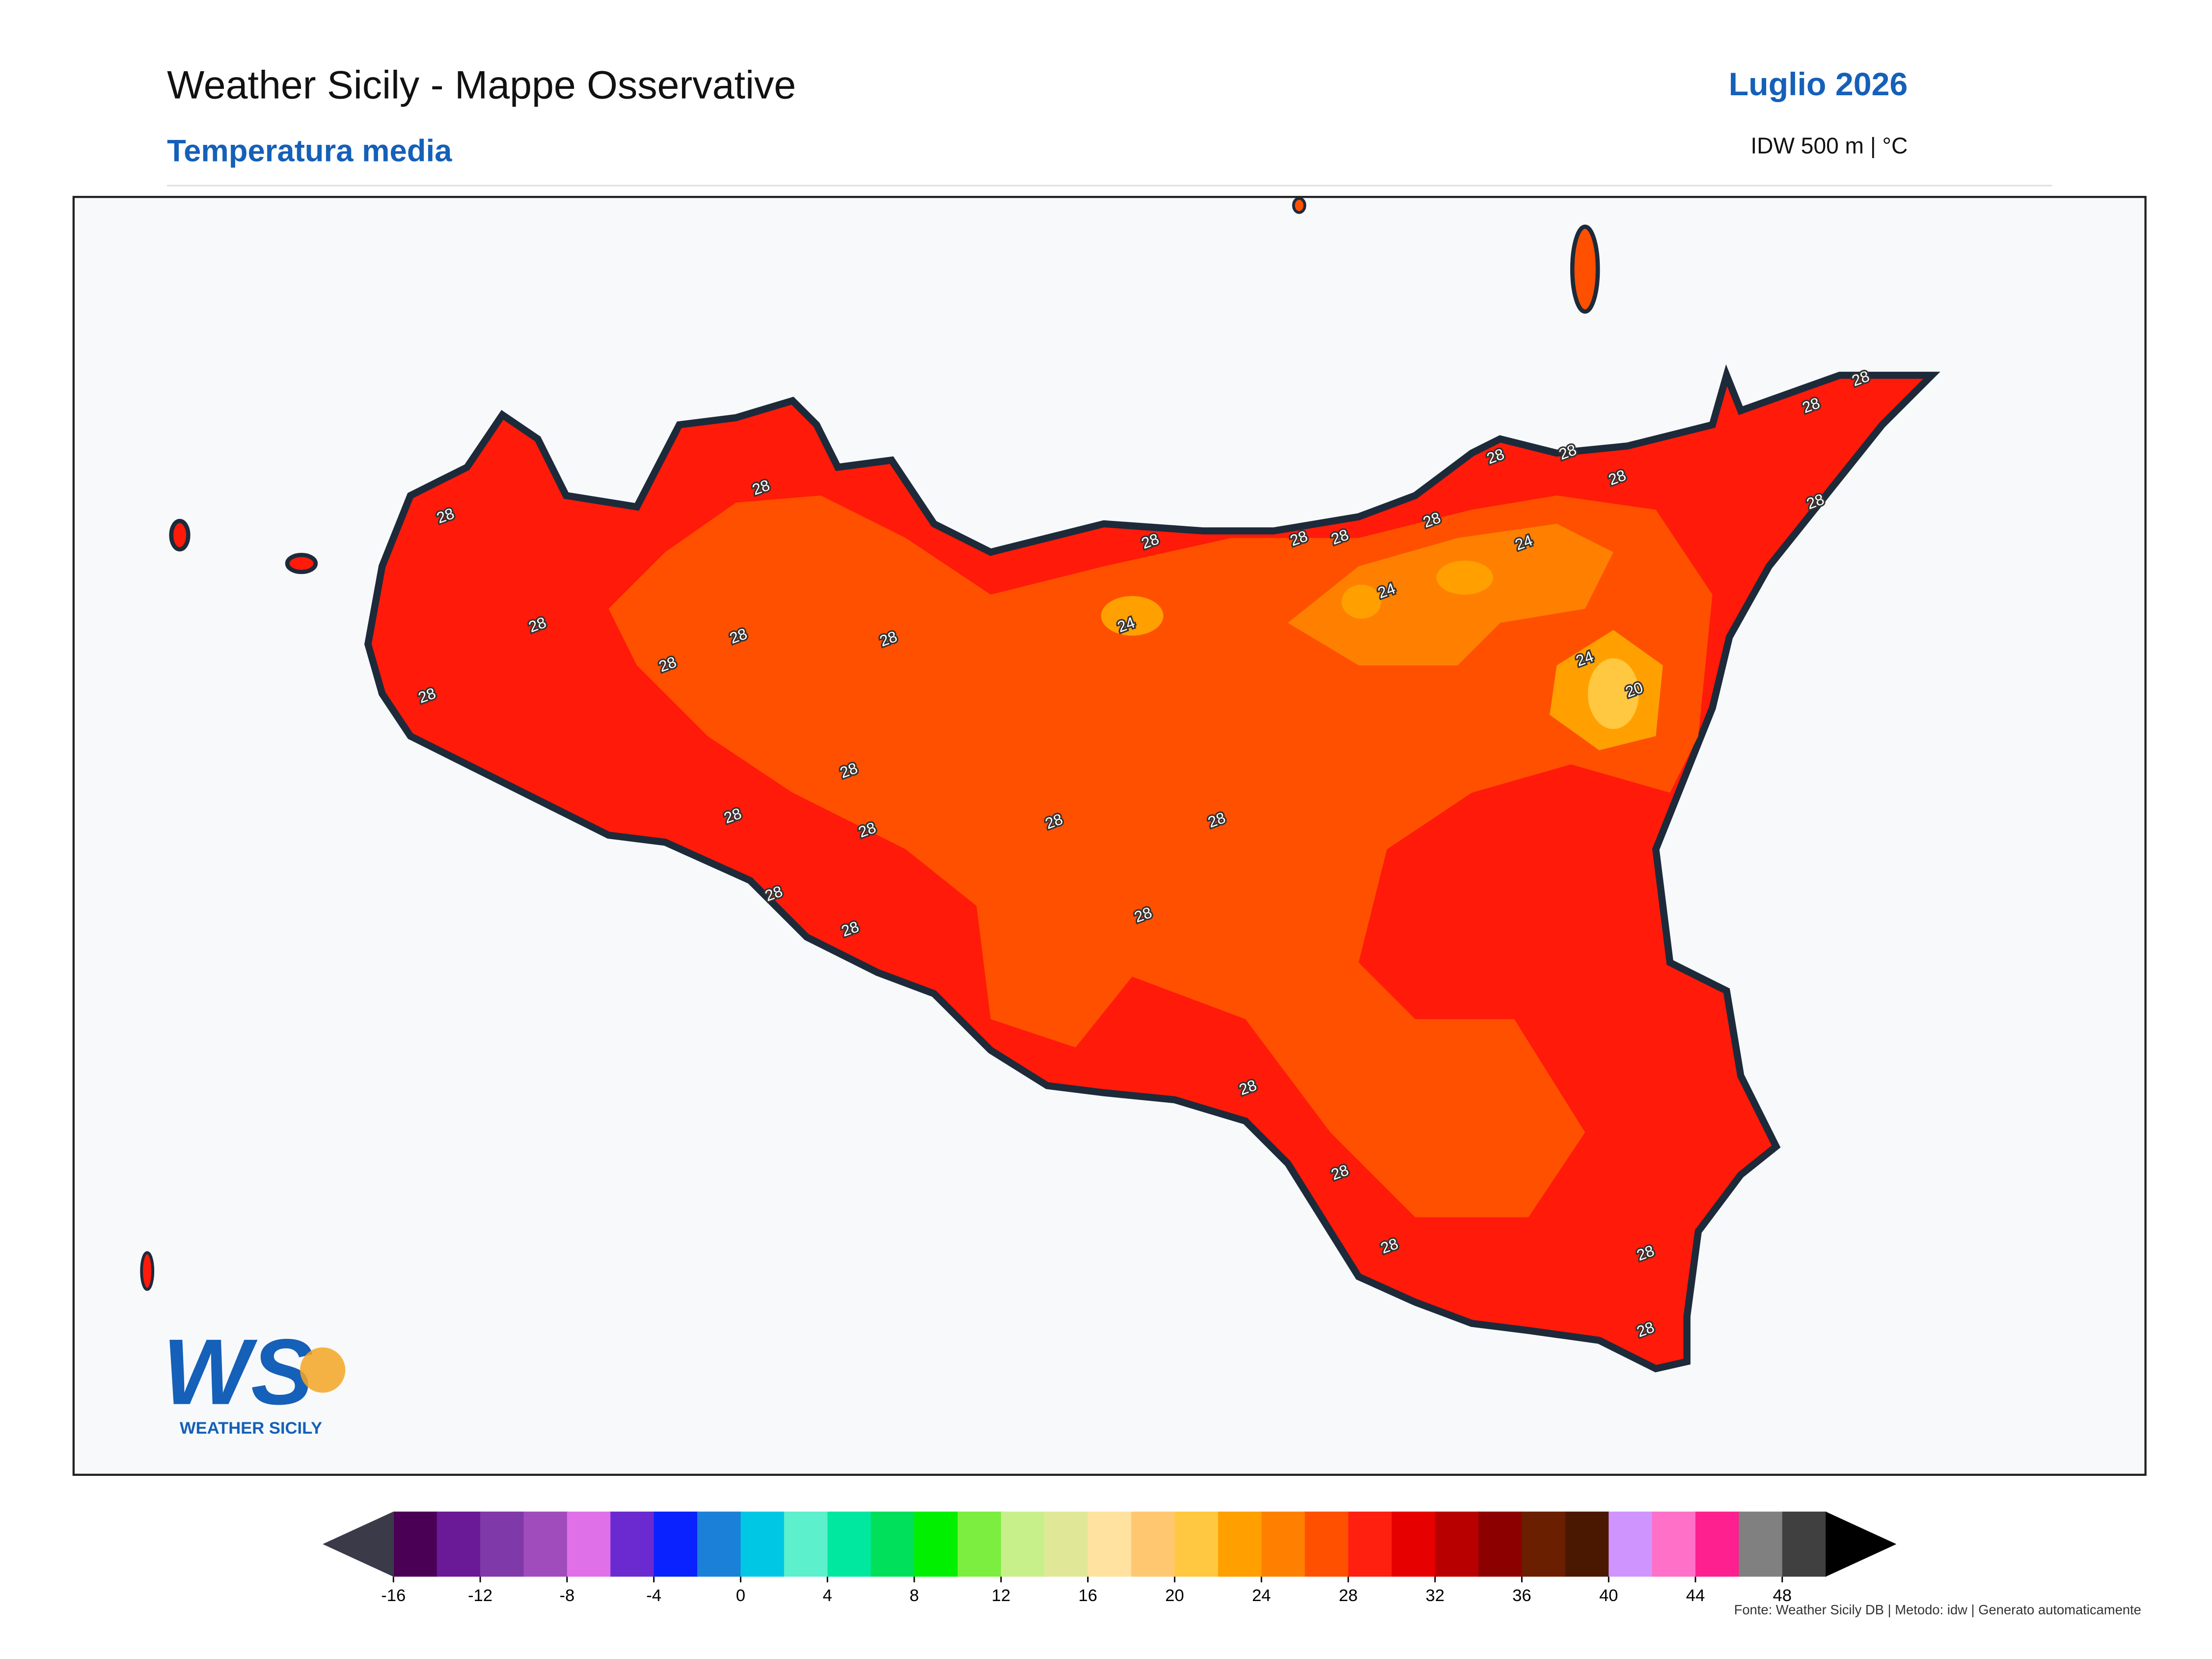  What do you see at coordinates (653, 1595) in the screenshot?
I see `colorbar-tick-label: -4` at bounding box center [653, 1595].